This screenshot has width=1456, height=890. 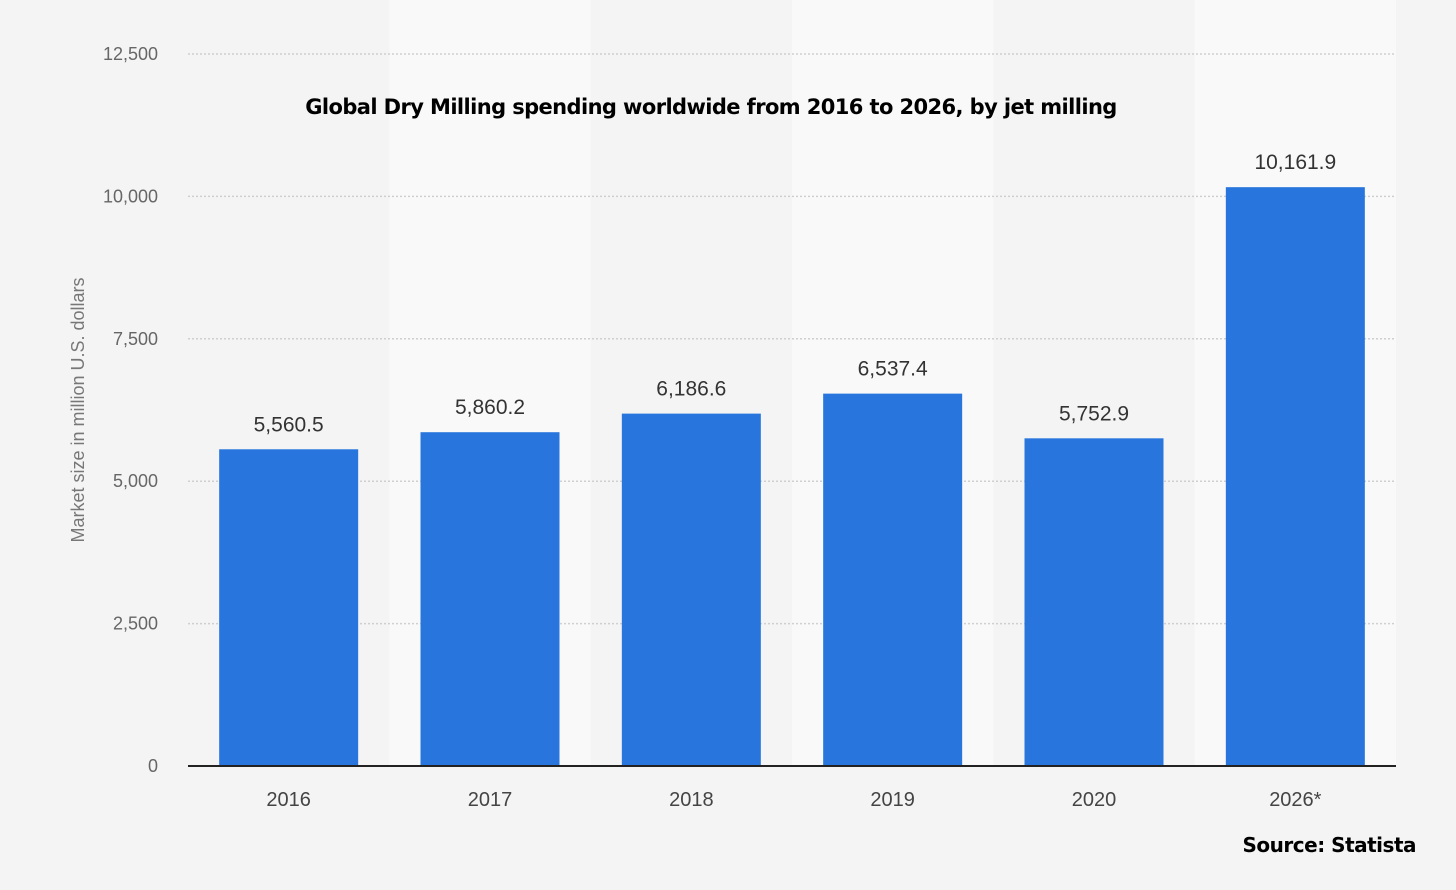 I want to click on bar-2017, so click(x=490, y=599).